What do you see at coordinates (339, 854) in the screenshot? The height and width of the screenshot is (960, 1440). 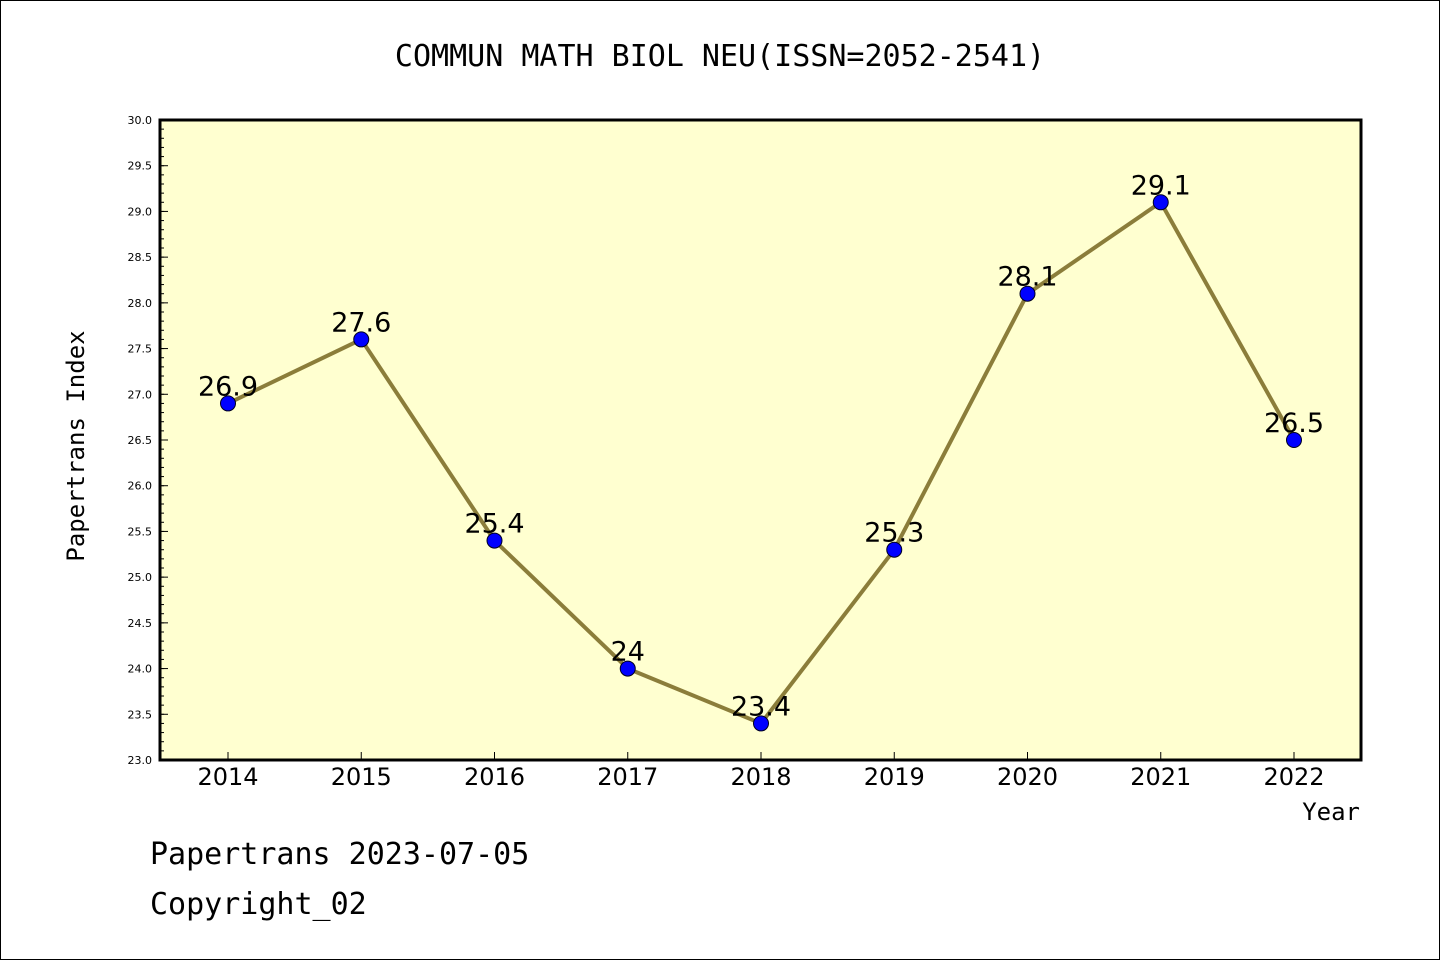 I see `footer-date: Papertrans 2023-07-05` at bounding box center [339, 854].